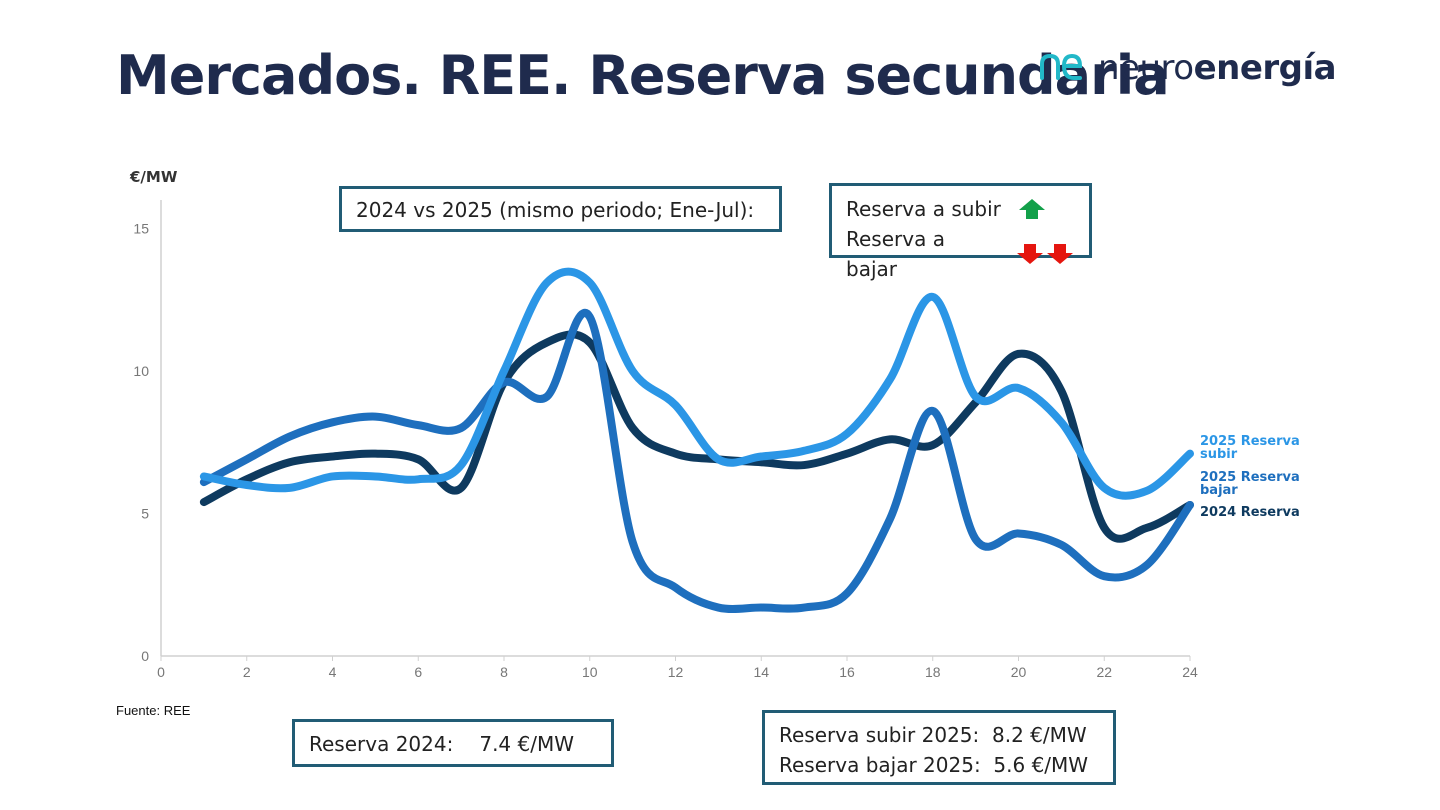 The image size is (1440, 810). What do you see at coordinates (141, 229) in the screenshot?
I see `y-tick-label: 15` at bounding box center [141, 229].